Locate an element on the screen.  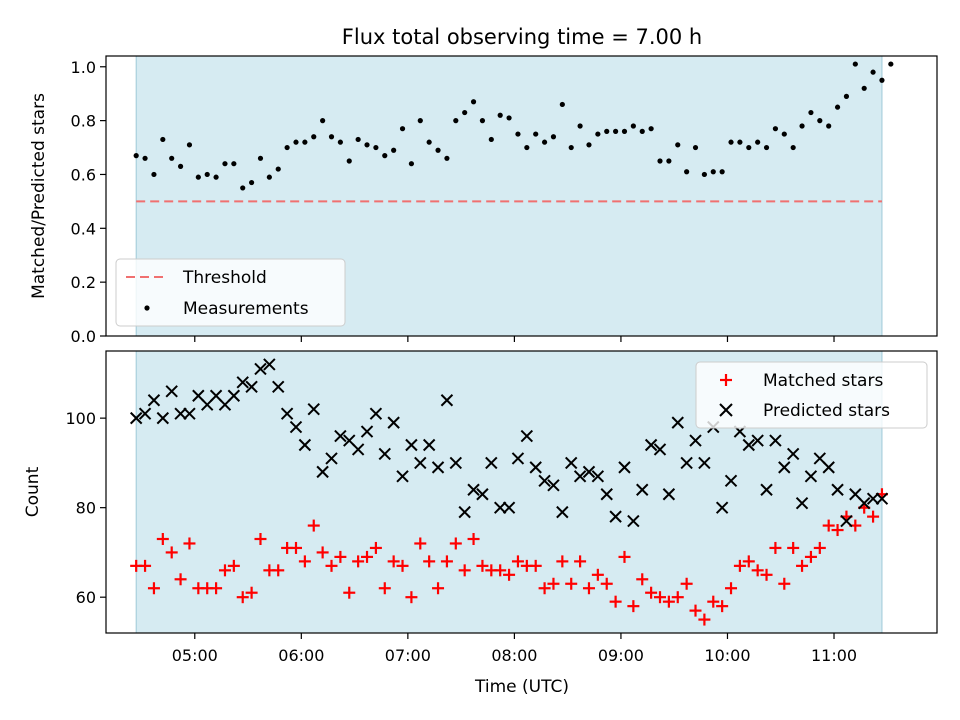
top-y-tick-label: 0.0 is located at coordinates (83, 336).